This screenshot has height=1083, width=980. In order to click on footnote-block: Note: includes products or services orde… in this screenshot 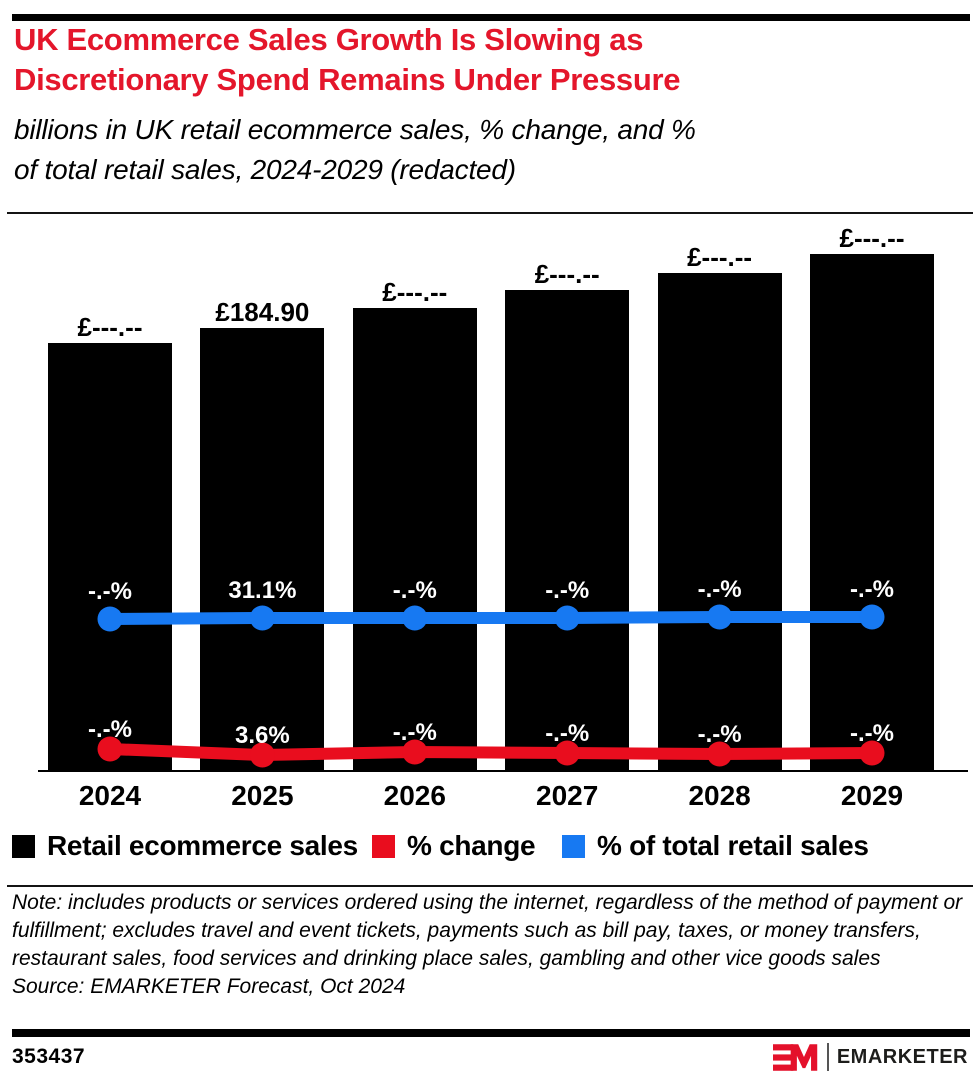, I will do `click(488, 945)`.